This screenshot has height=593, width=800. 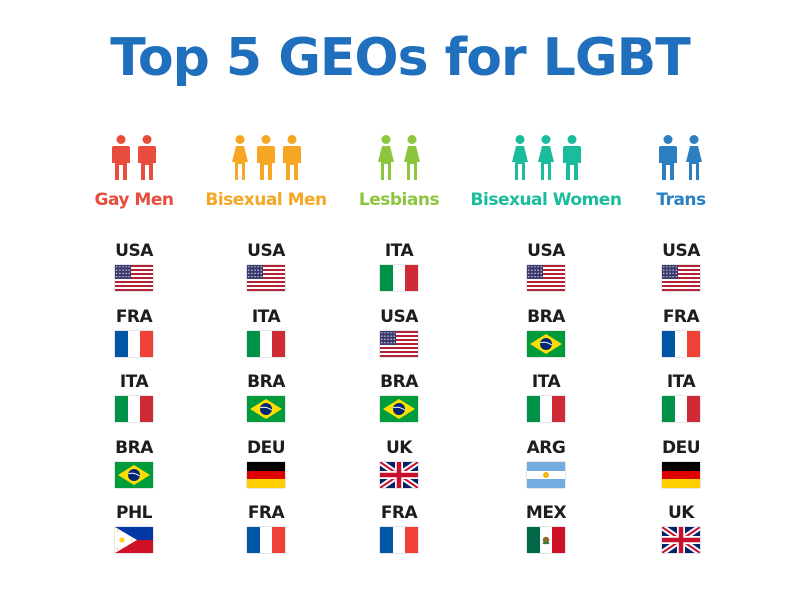 What do you see at coordinates (400, 58) in the screenshot?
I see `page-title: Top 5 GEOs for LGBT` at bounding box center [400, 58].